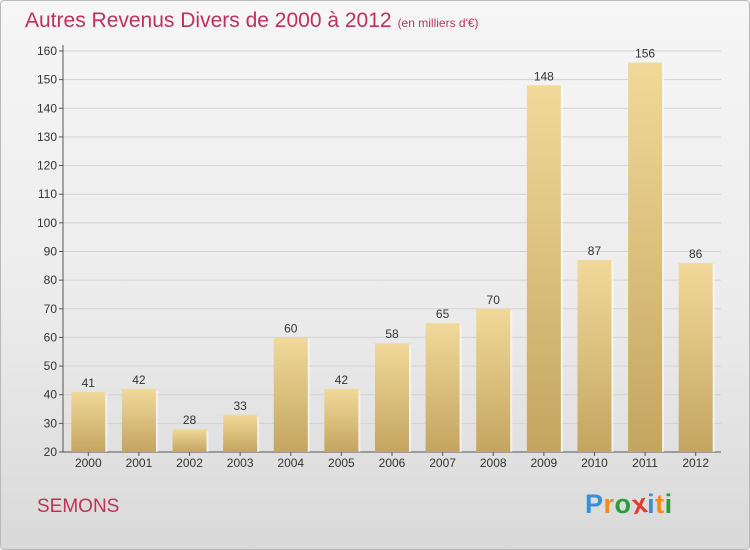  What do you see at coordinates (442, 463) in the screenshot?
I see `x-tick-label: 2007` at bounding box center [442, 463].